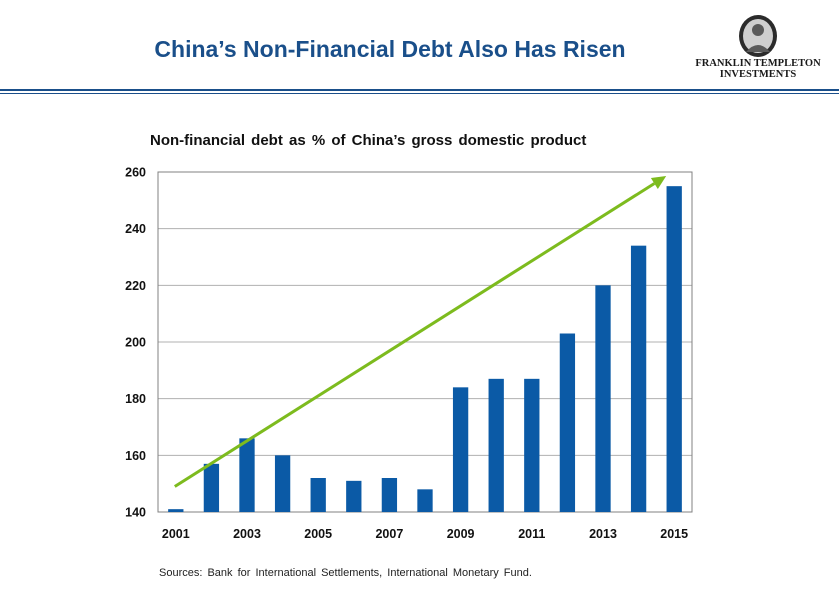  I want to click on y-tick-label: 260, so click(135, 173).